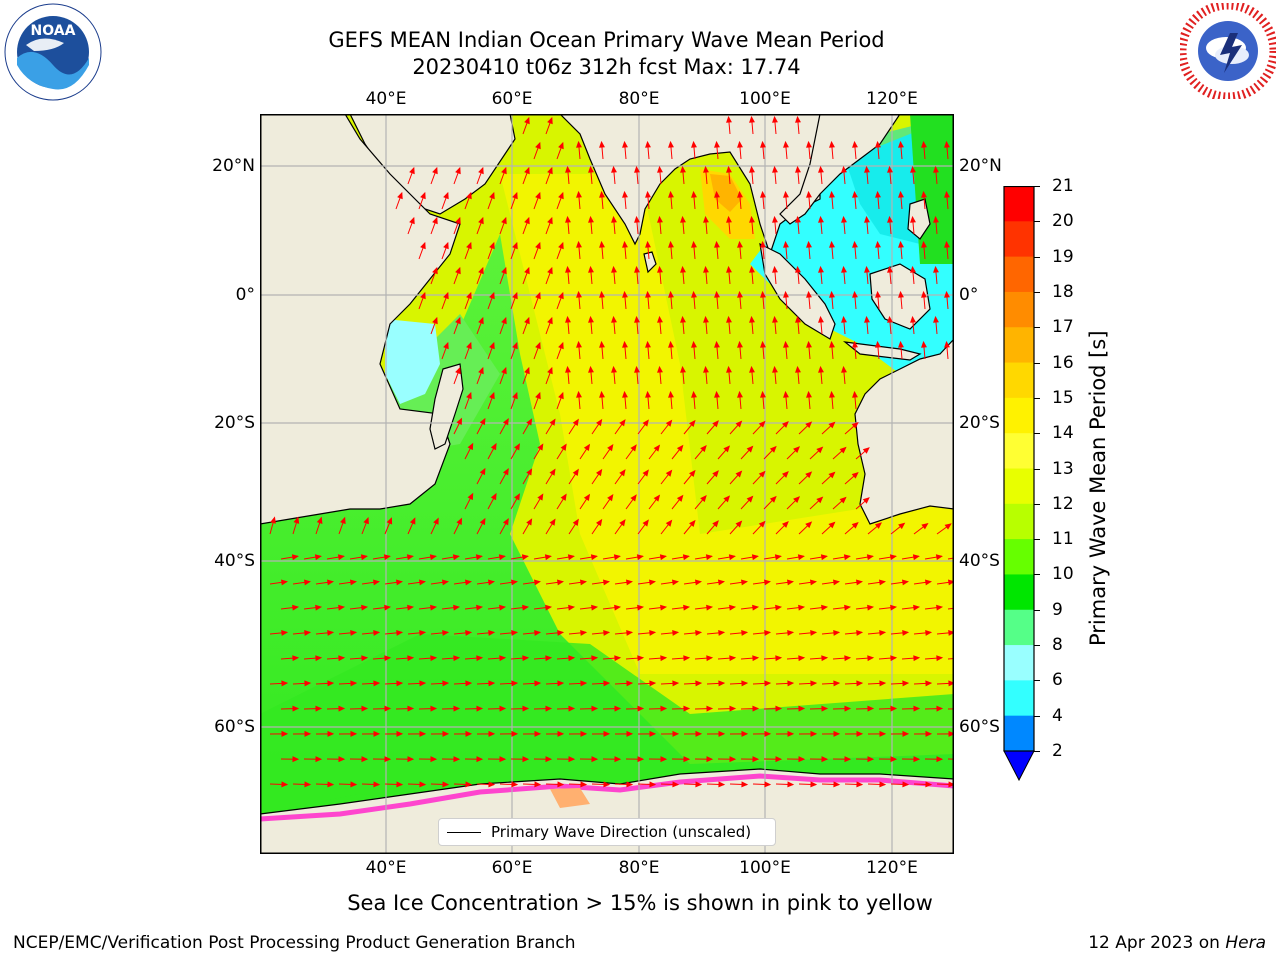 The height and width of the screenshot is (960, 1280). I want to click on bottom-tick-120e: 120°E, so click(892, 868).